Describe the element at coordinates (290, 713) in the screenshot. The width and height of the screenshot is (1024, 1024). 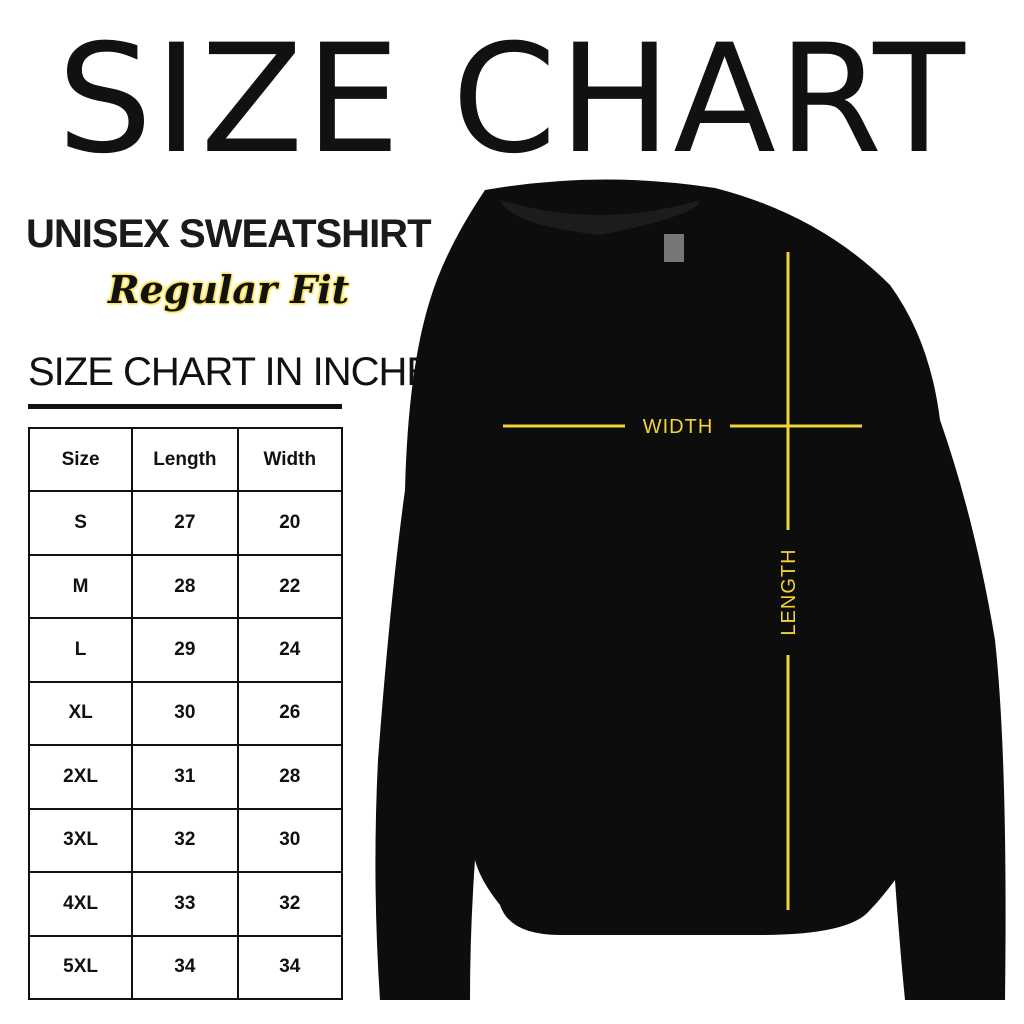
I see `table-cell: 26` at that location.